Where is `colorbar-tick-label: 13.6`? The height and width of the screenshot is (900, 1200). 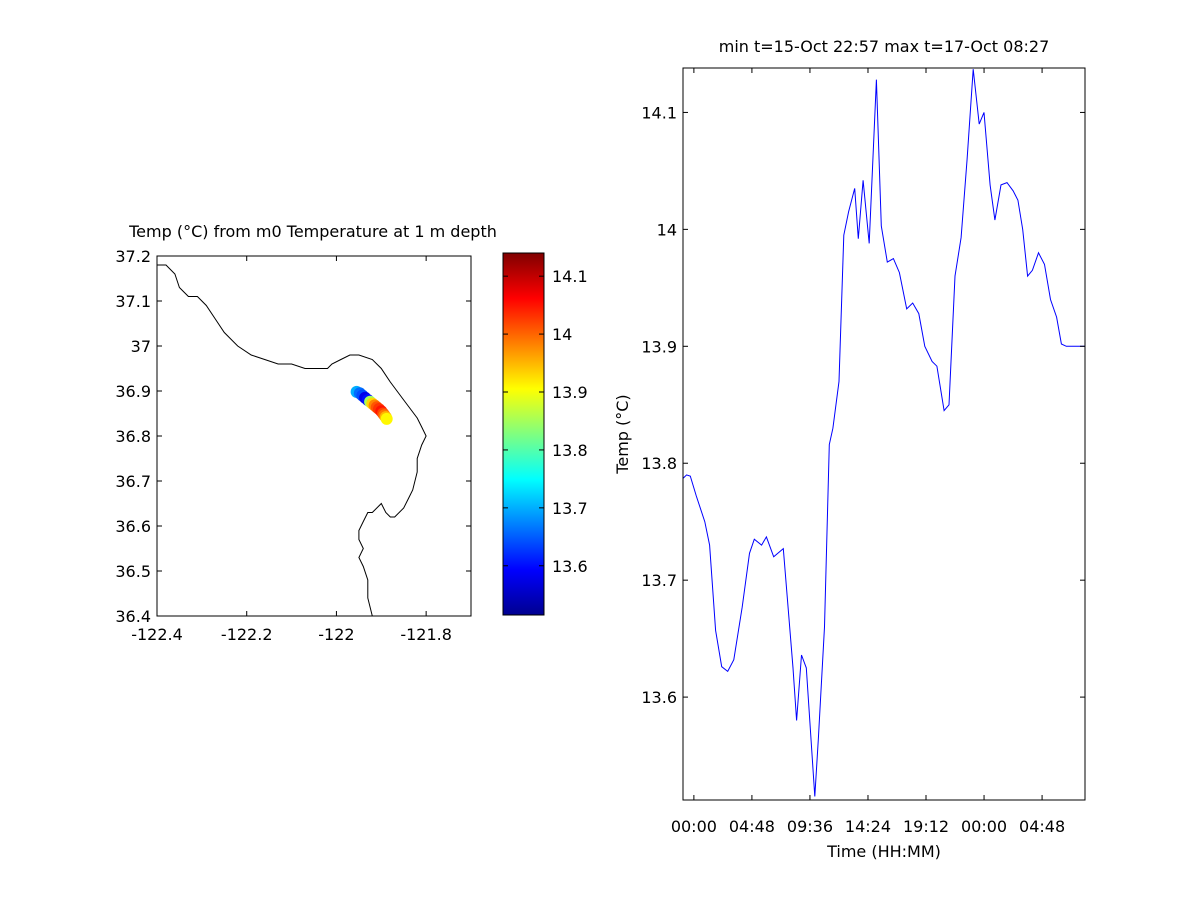 colorbar-tick-label: 13.6 is located at coordinates (570, 566).